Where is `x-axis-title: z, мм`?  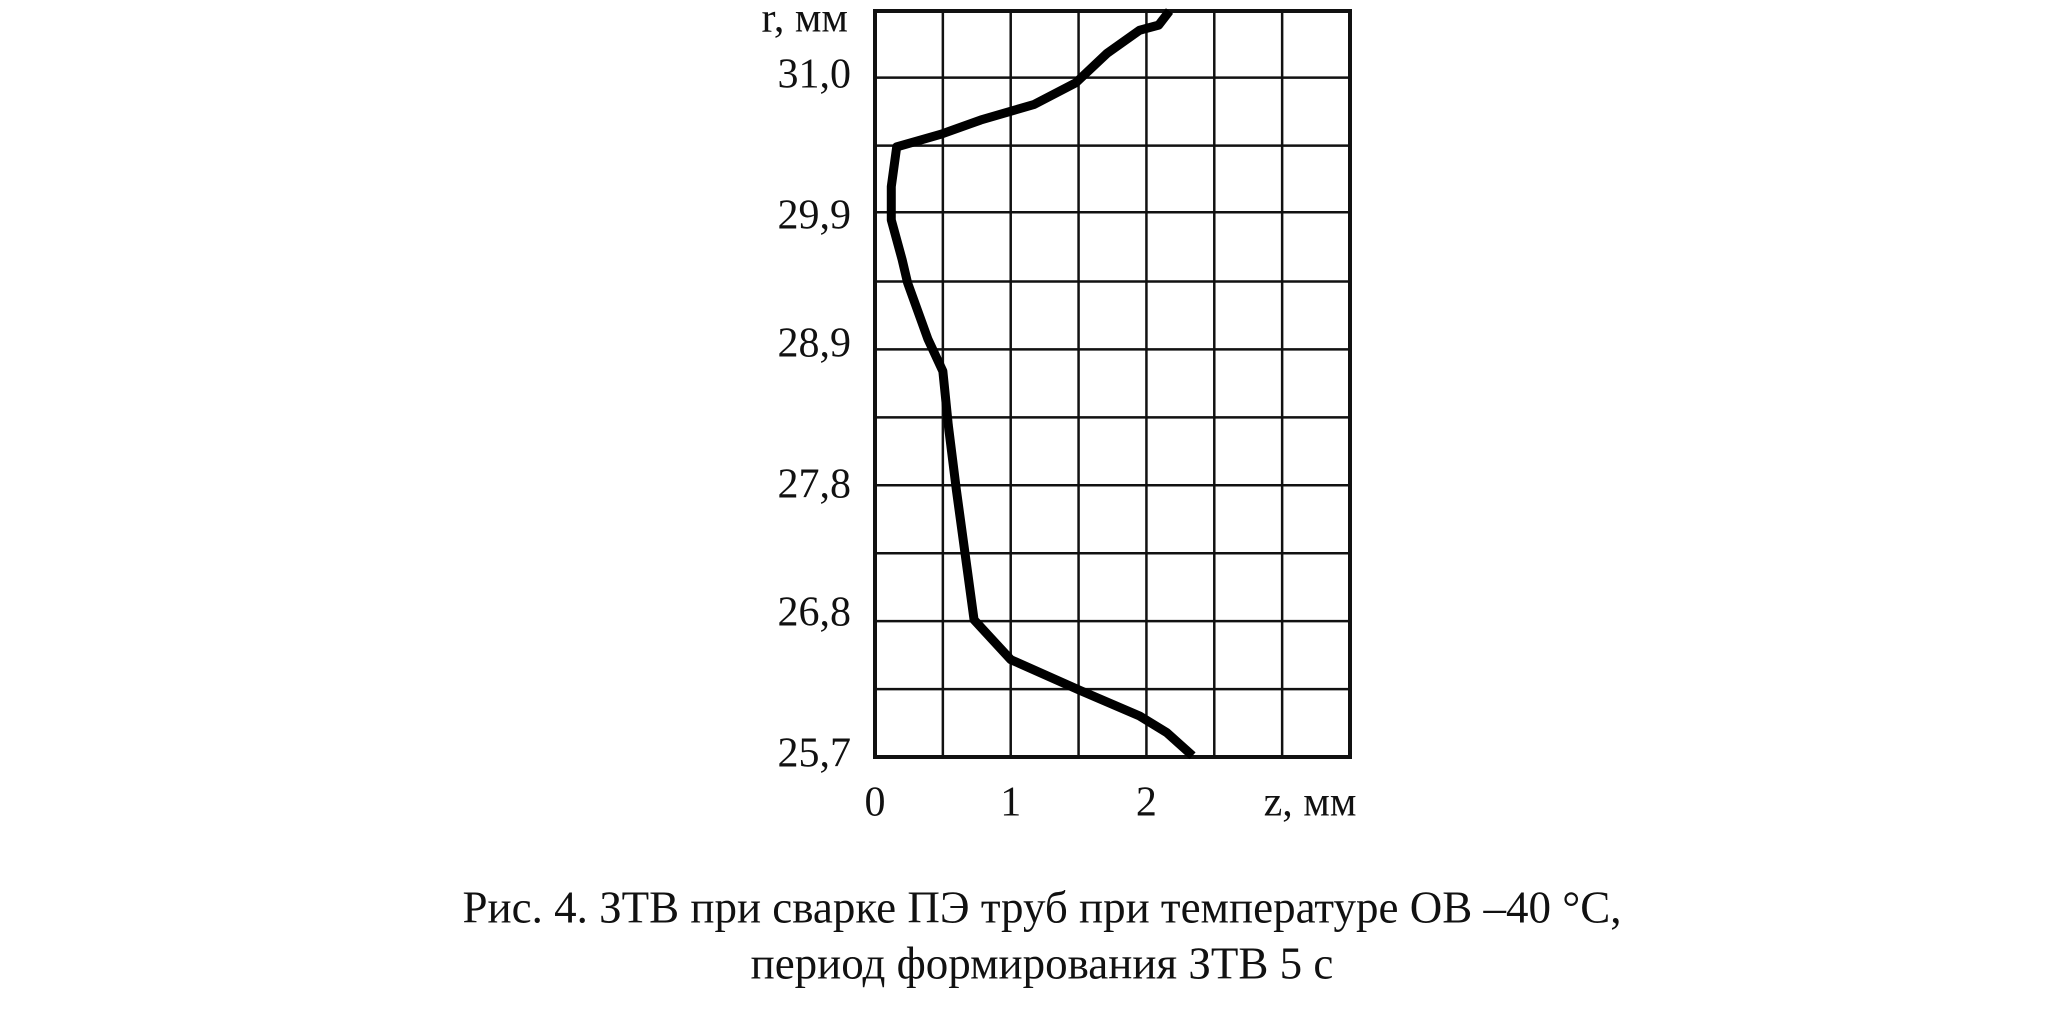 x-axis-title: z, мм is located at coordinates (1310, 803).